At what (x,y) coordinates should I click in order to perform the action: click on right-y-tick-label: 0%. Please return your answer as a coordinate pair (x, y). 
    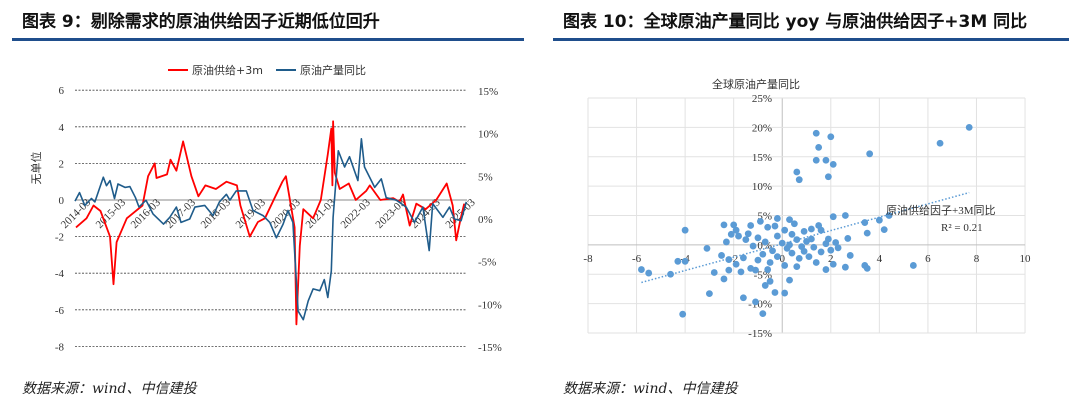
    Looking at the image, I should click on (485, 220).